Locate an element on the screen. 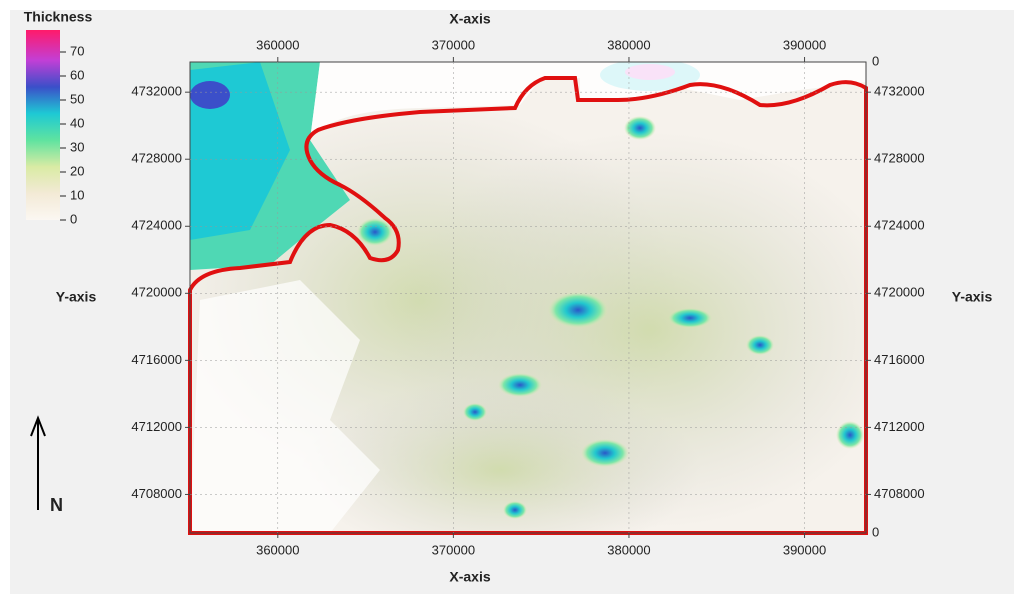 This screenshot has height=609, width=1024. y-axis-label-left: Y-axis is located at coordinates (76, 297).